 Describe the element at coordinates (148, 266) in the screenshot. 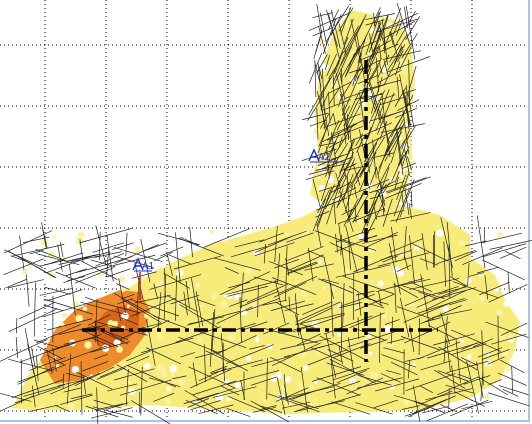

I see `well-label-a1: A1` at that location.